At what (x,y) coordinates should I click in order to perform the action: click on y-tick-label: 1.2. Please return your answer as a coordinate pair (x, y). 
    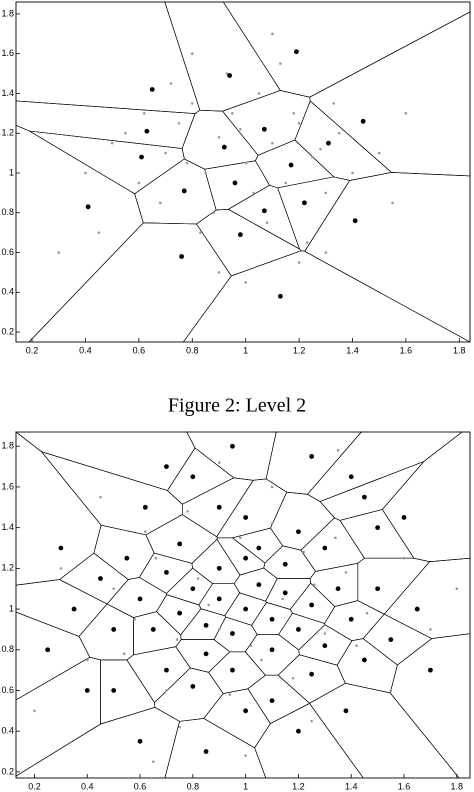
    Looking at the image, I should click on (7, 568).